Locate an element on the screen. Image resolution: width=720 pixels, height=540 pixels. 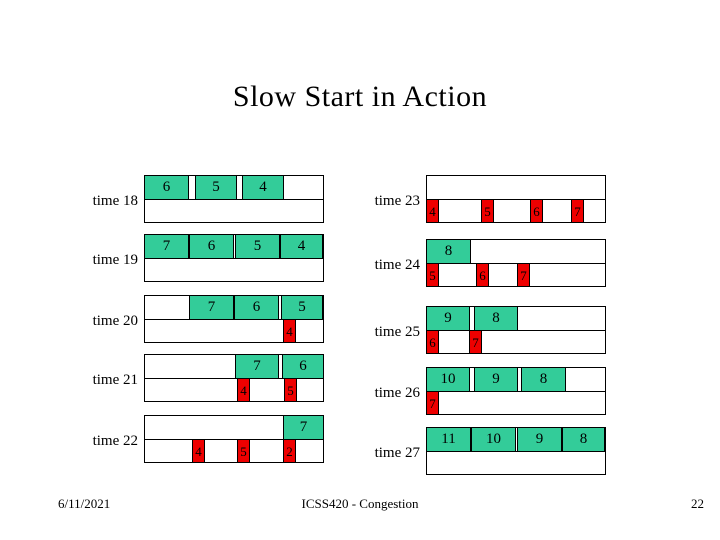
ack-box: 2 is located at coordinates (289, 451).